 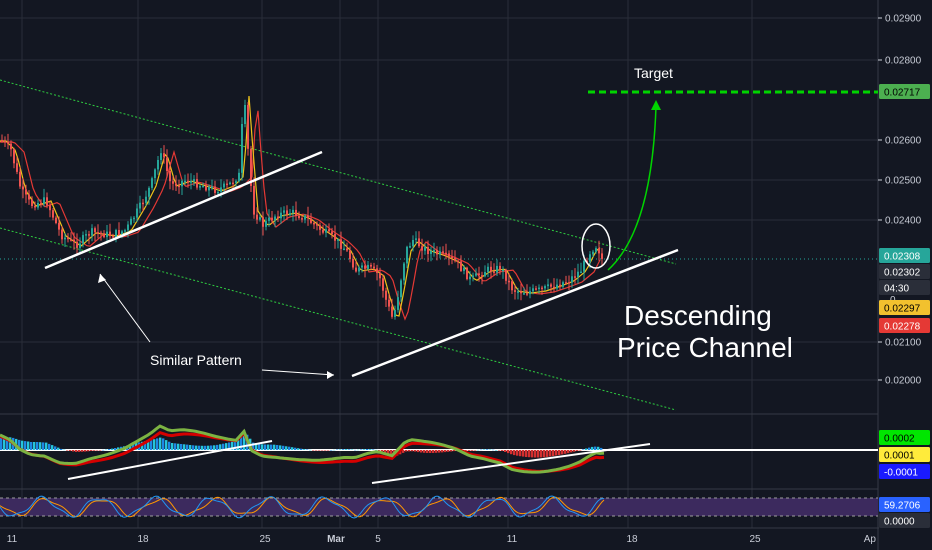 What do you see at coordinates (904, 520) in the screenshot?
I see `stoch-badge-bg` at bounding box center [904, 520].